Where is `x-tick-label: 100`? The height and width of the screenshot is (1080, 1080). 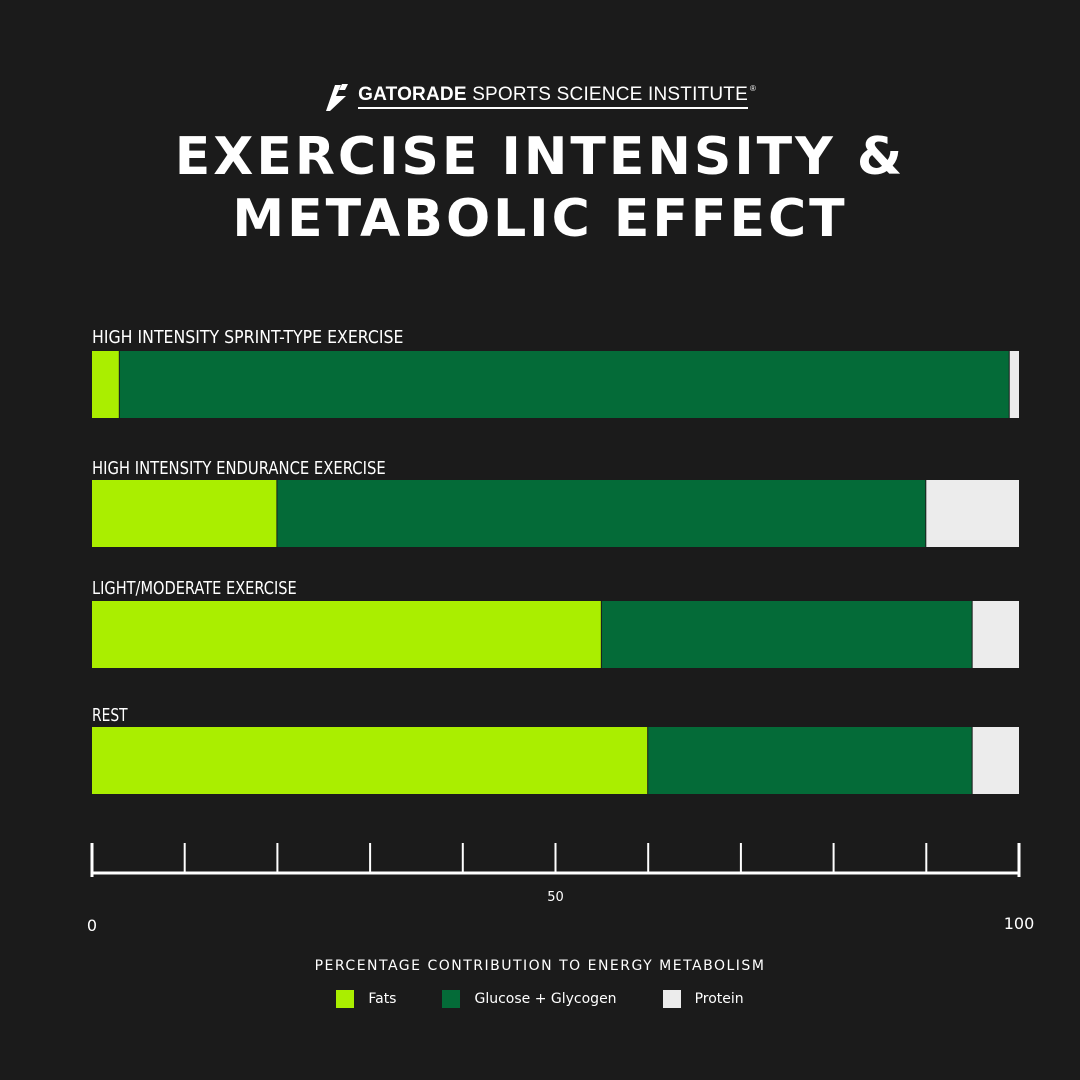 x-tick-label: 100 is located at coordinates (1019, 923).